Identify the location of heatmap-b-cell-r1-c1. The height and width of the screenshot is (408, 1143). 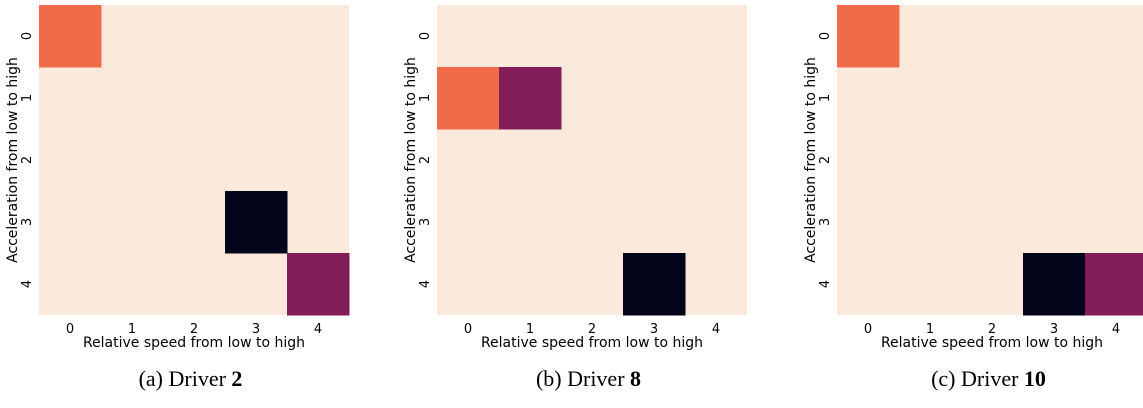
(530, 98).